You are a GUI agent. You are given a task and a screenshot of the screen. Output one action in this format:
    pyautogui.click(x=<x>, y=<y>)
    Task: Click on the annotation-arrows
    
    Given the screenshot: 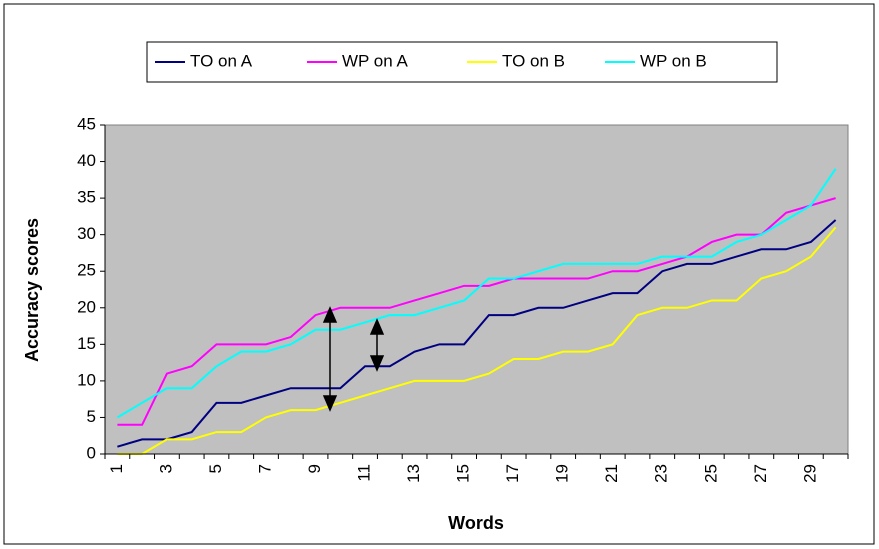 What is the action you would take?
    pyautogui.click(x=353, y=359)
    